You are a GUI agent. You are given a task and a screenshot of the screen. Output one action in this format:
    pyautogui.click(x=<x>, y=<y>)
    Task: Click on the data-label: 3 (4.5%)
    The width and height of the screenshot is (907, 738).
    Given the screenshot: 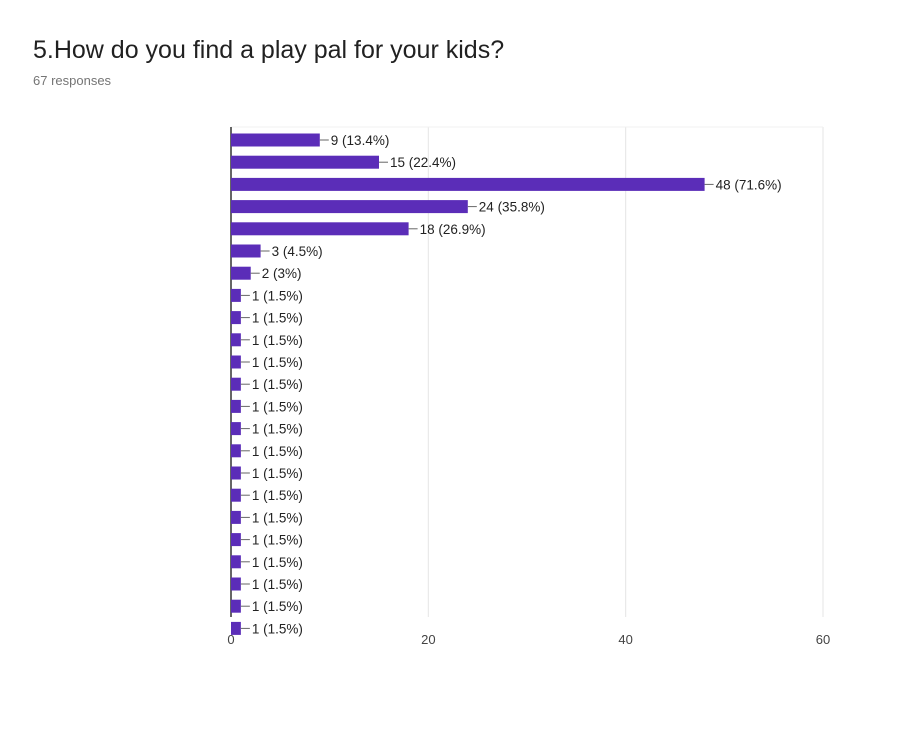 What is the action you would take?
    pyautogui.click(x=297, y=251)
    